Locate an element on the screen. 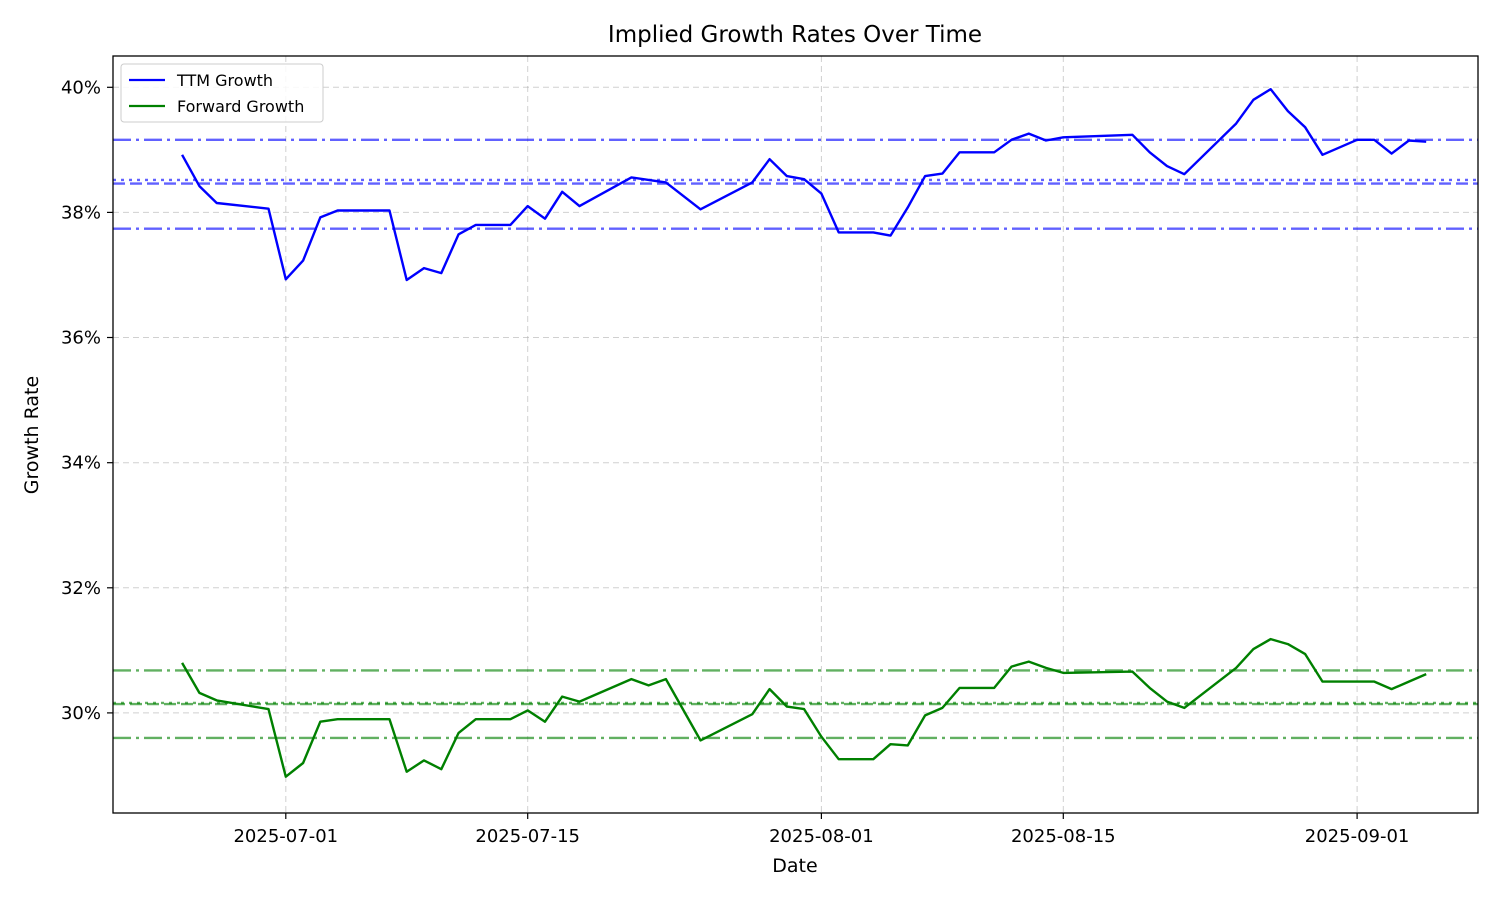 This screenshot has width=1500, height=900. legend: TTM Growth Forward Growth is located at coordinates (222, 93).